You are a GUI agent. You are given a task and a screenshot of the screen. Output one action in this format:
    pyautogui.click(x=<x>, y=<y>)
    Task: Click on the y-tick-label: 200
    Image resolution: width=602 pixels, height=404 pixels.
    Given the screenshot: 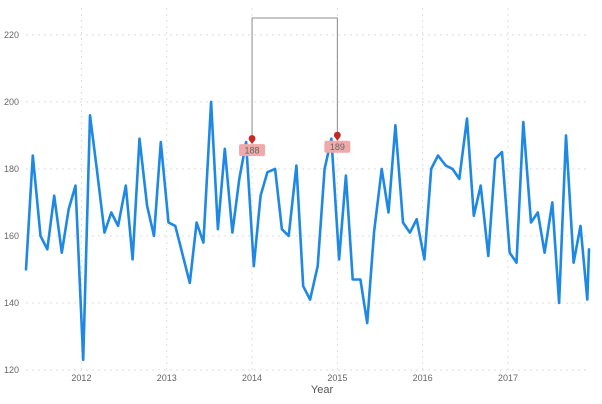 What is the action you would take?
    pyautogui.click(x=11, y=102)
    